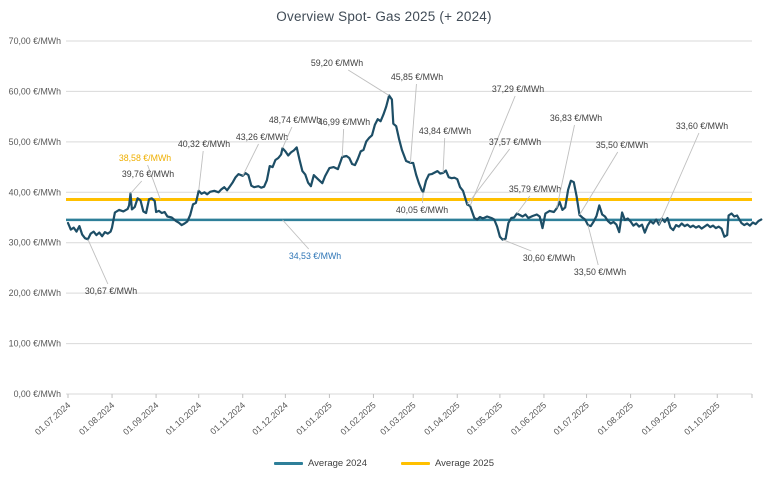 The height and width of the screenshot is (480, 768). What do you see at coordinates (337, 463) in the screenshot?
I see `legend-label-average-2024: Average 2024` at bounding box center [337, 463].